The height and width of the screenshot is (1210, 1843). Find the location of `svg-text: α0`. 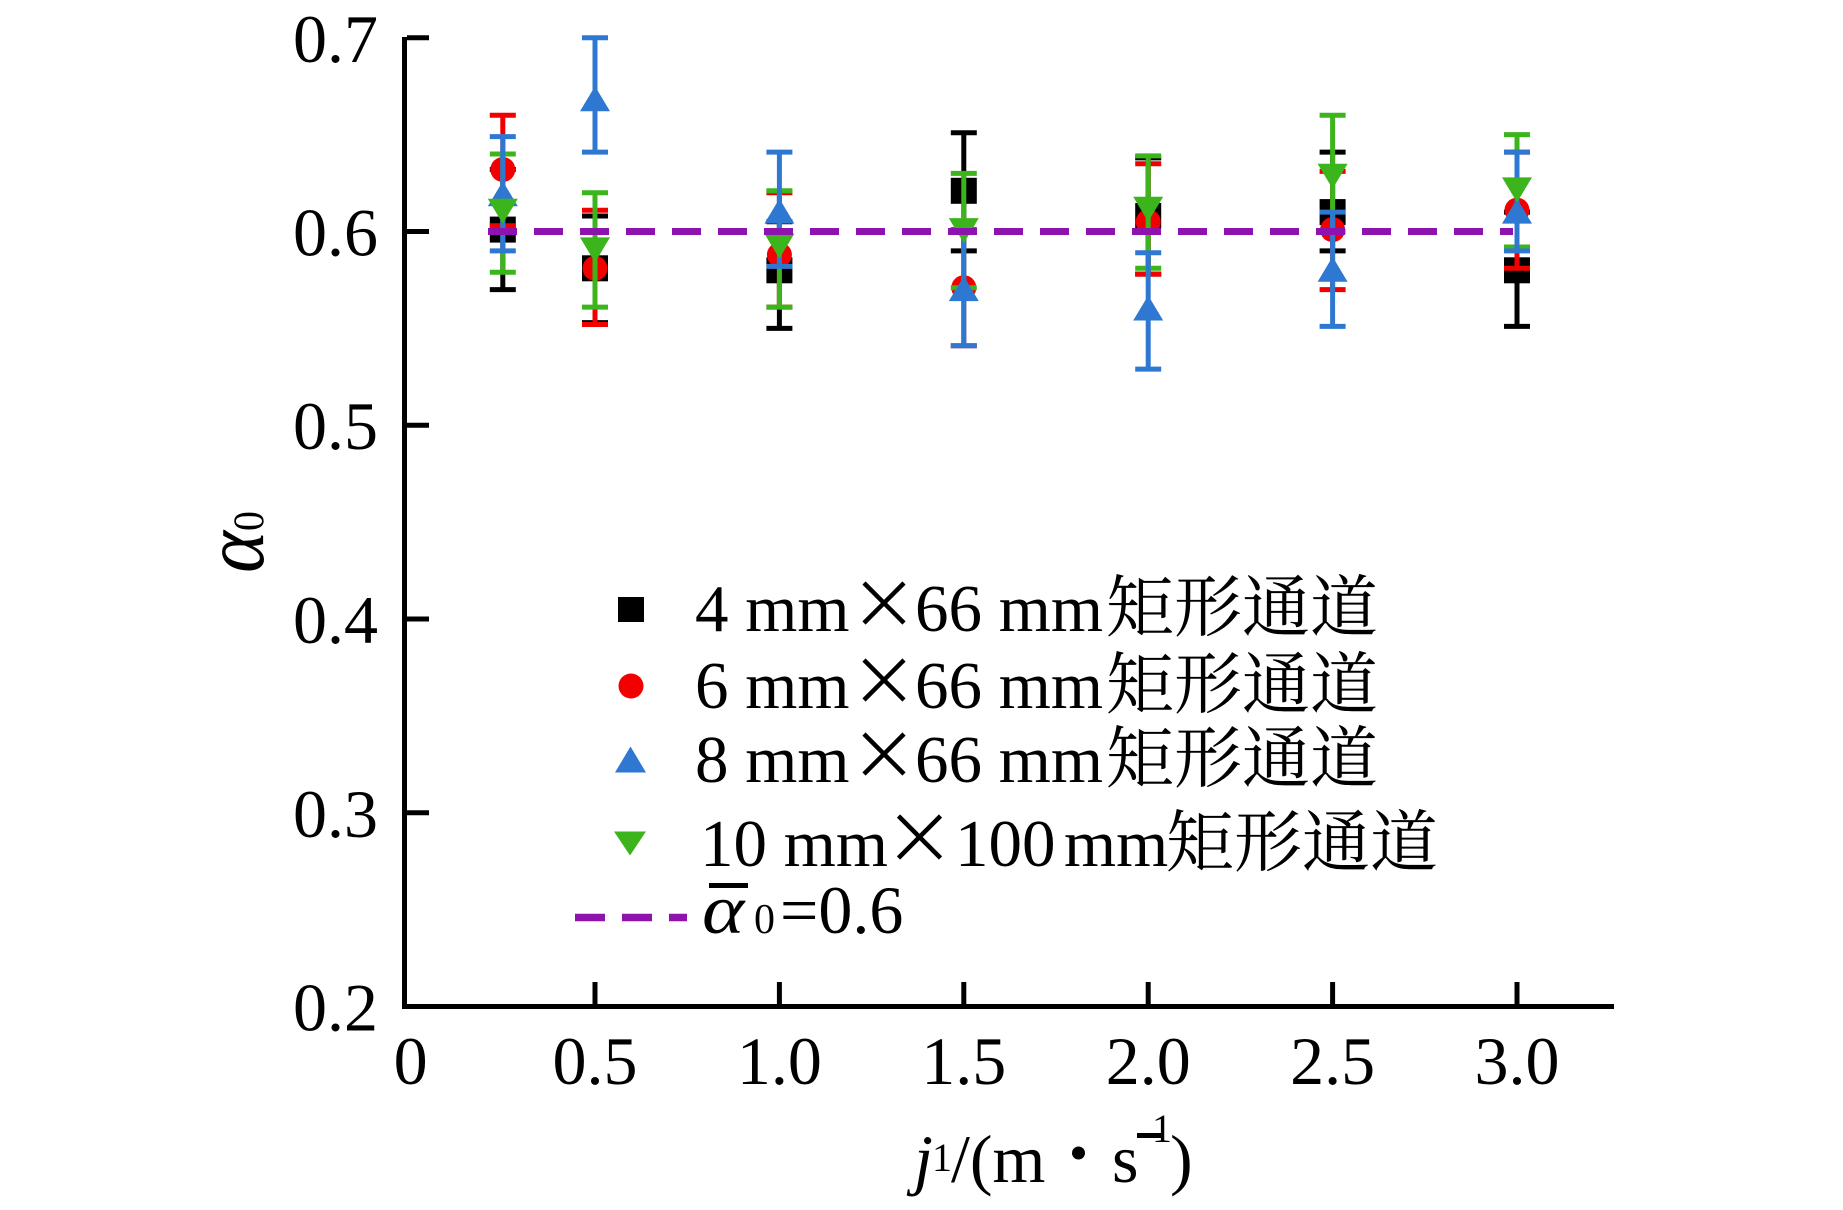

svg-text: α0 is located at coordinates (234, 542).